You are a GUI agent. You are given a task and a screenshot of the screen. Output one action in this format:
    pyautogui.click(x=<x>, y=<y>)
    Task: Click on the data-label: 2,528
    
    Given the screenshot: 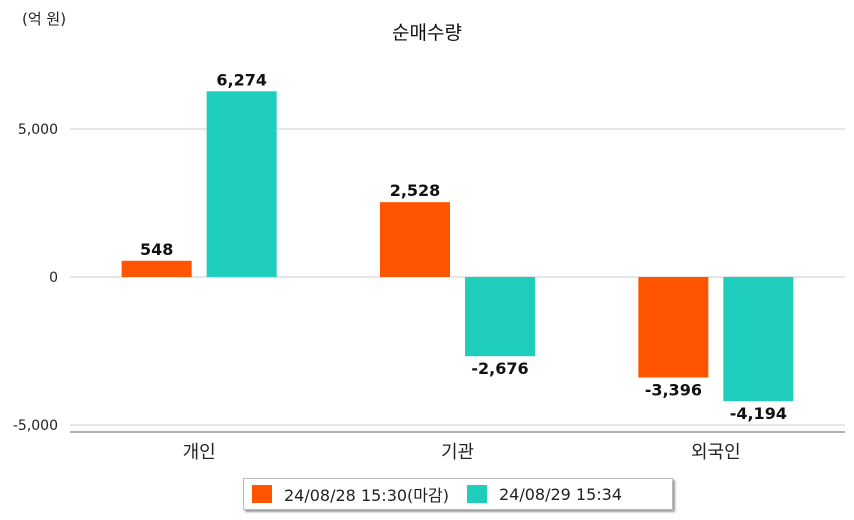 What is the action you would take?
    pyautogui.click(x=415, y=190)
    